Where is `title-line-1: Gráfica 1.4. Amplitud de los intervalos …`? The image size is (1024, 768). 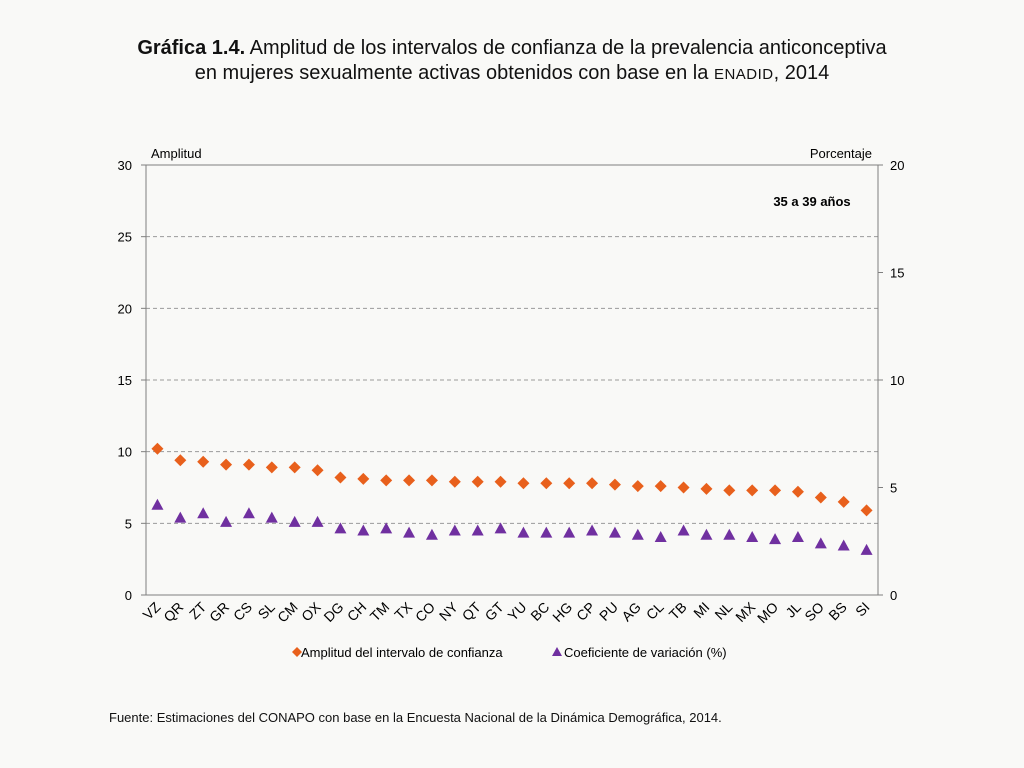 title-line-1: Gráfica 1.4. Amplitud de los intervalos … is located at coordinates (512, 48).